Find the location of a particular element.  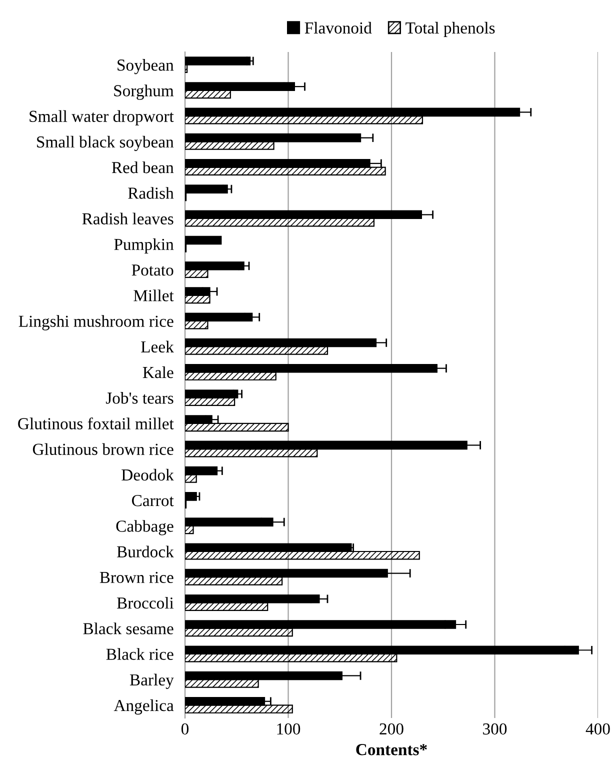

y-tick-label: Carrot is located at coordinates (153, 500).